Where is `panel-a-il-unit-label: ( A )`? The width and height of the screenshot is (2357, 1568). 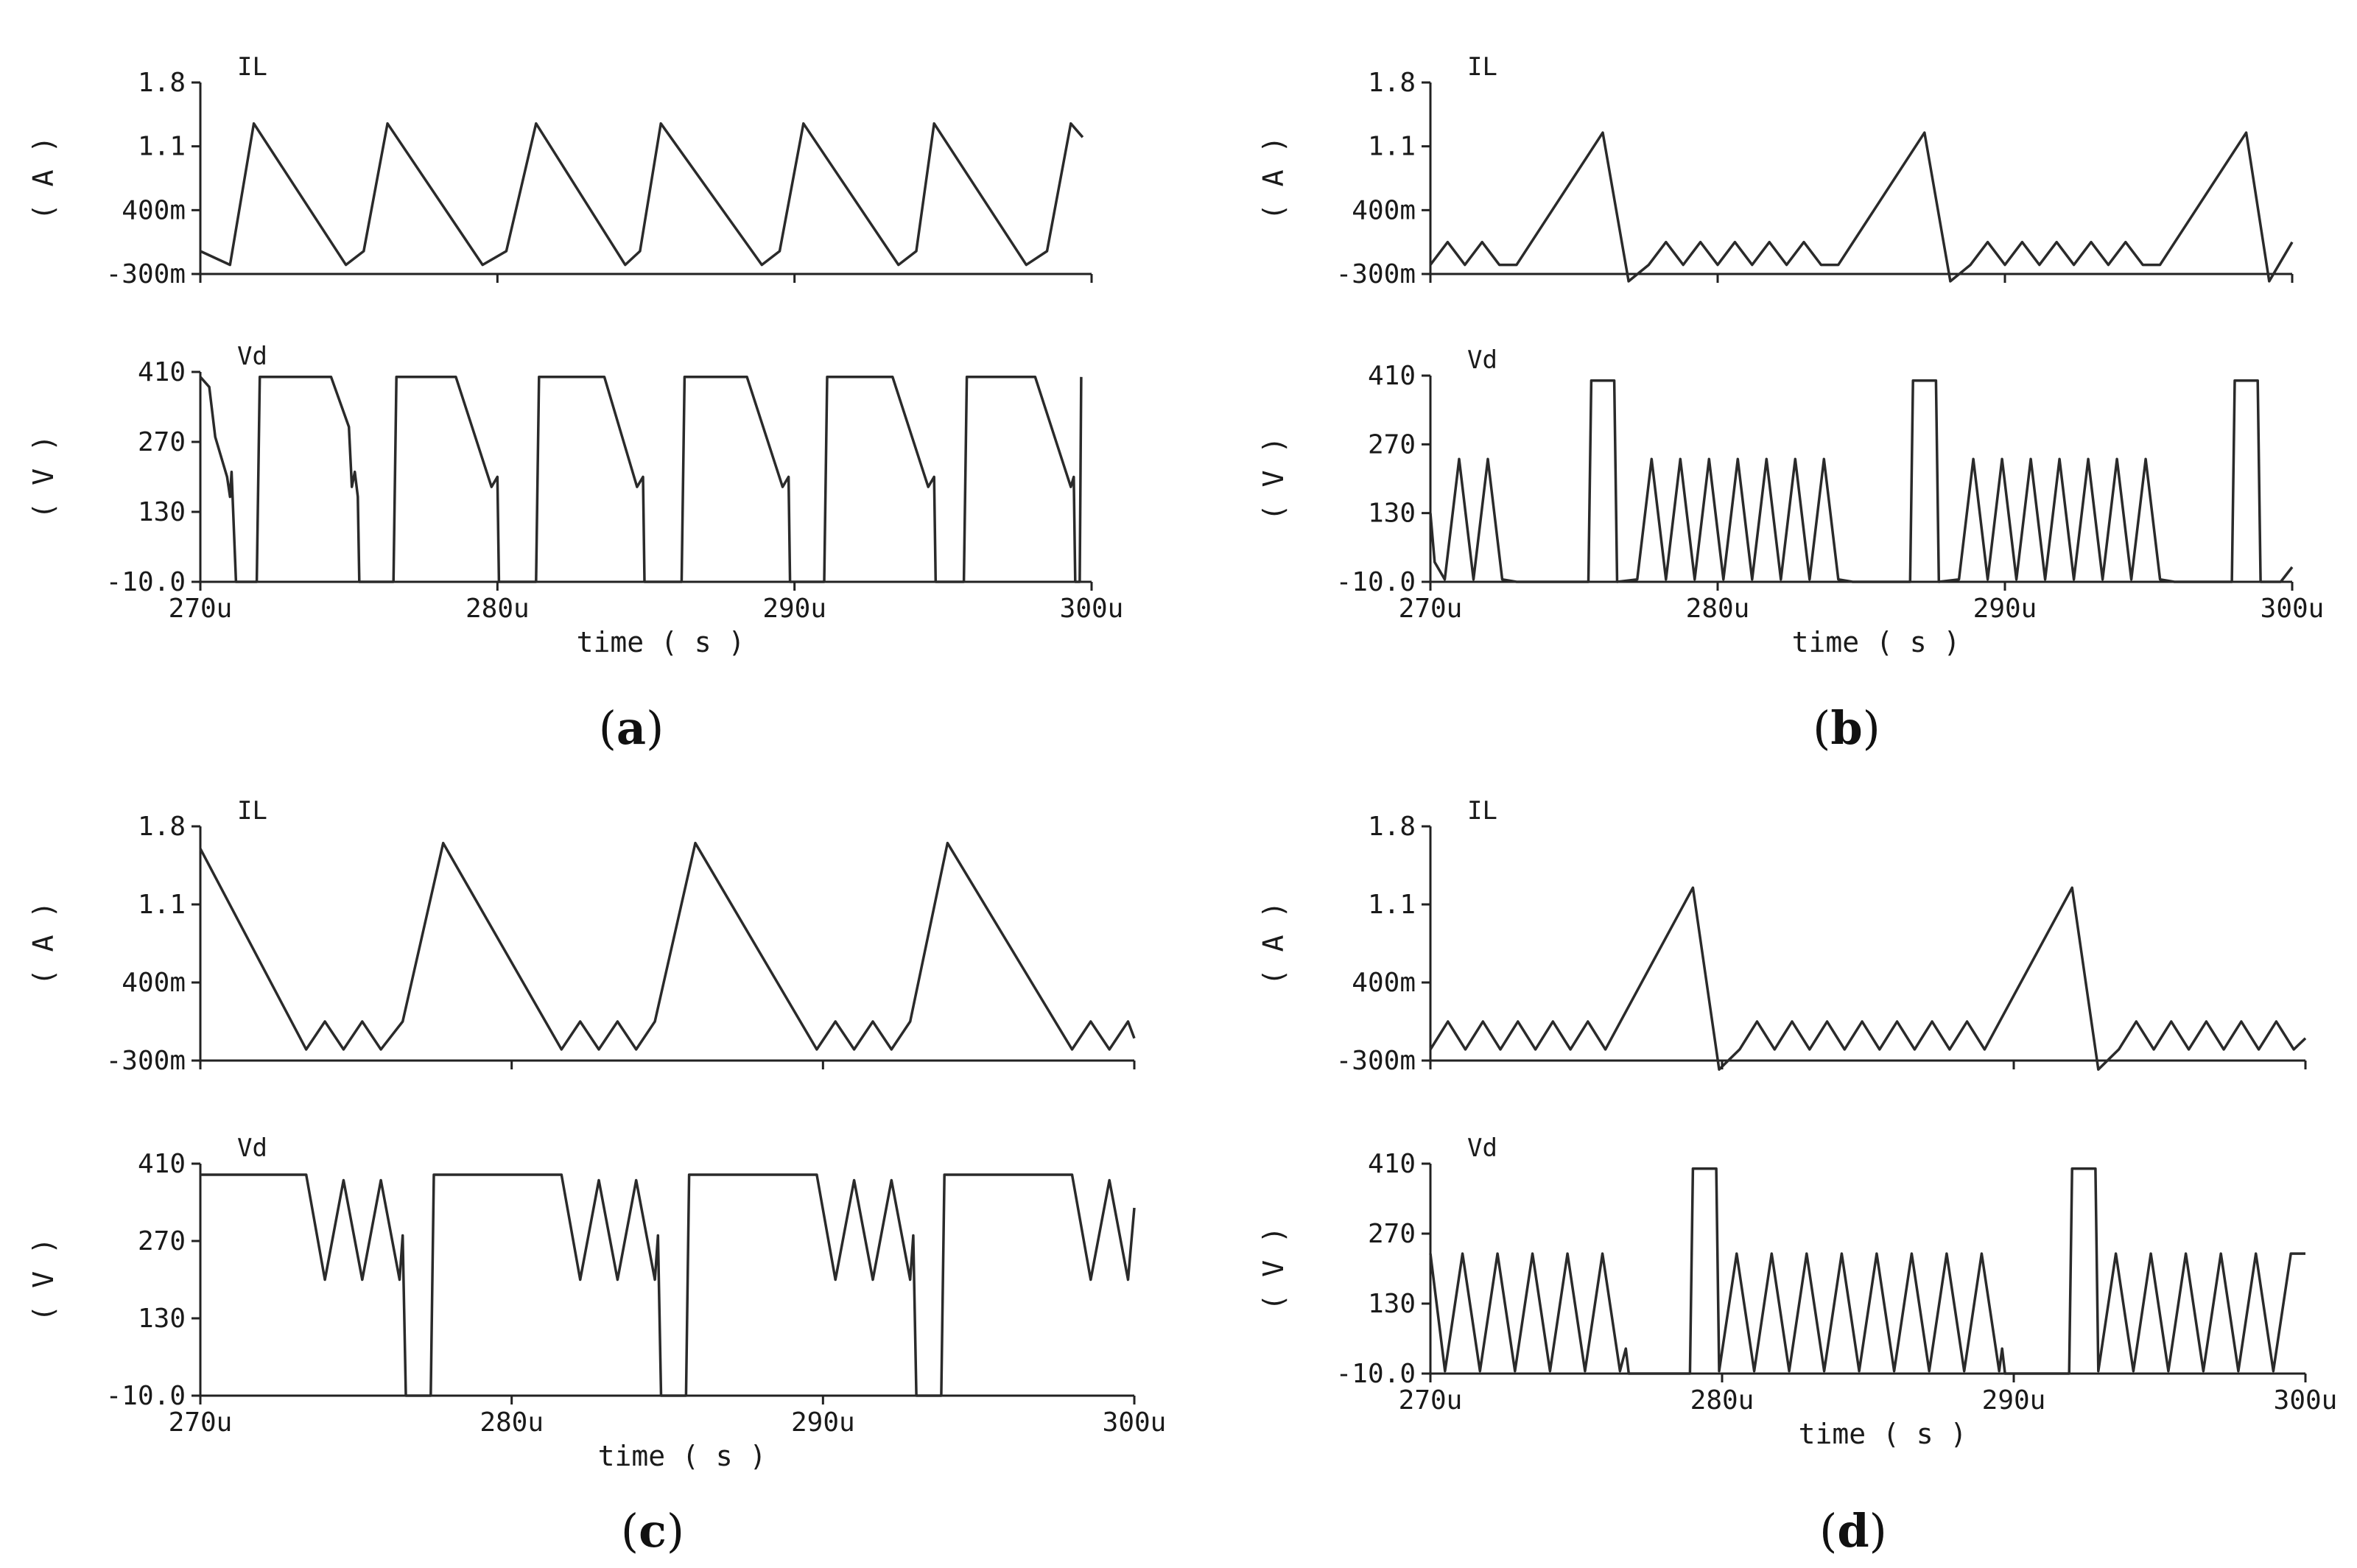 panel-a-il-unit-label: ( A ) is located at coordinates (43, 178).